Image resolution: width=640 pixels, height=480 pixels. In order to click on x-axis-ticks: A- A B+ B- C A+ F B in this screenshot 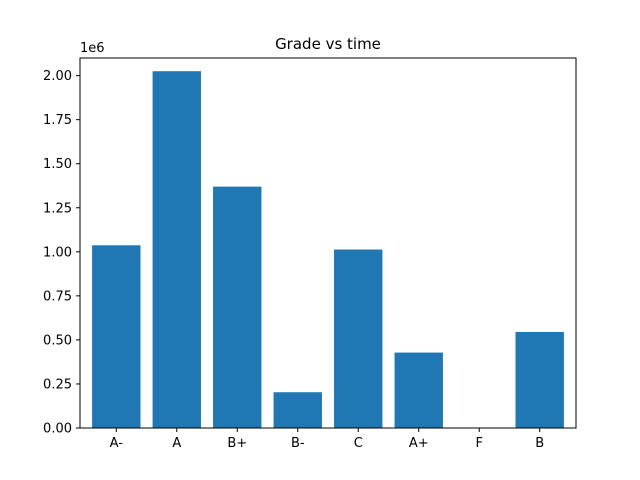, I will do `click(327, 439)`.